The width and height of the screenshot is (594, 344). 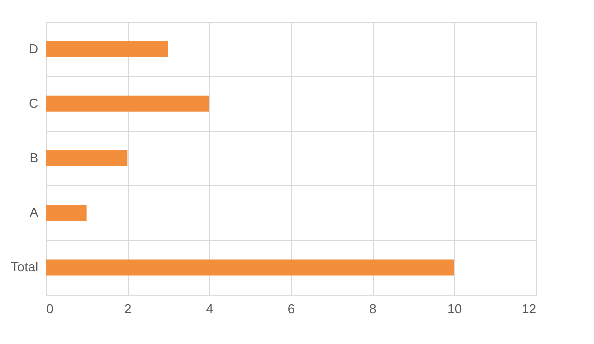 What do you see at coordinates (25, 267) in the screenshot?
I see `y-tick-label: Total` at bounding box center [25, 267].